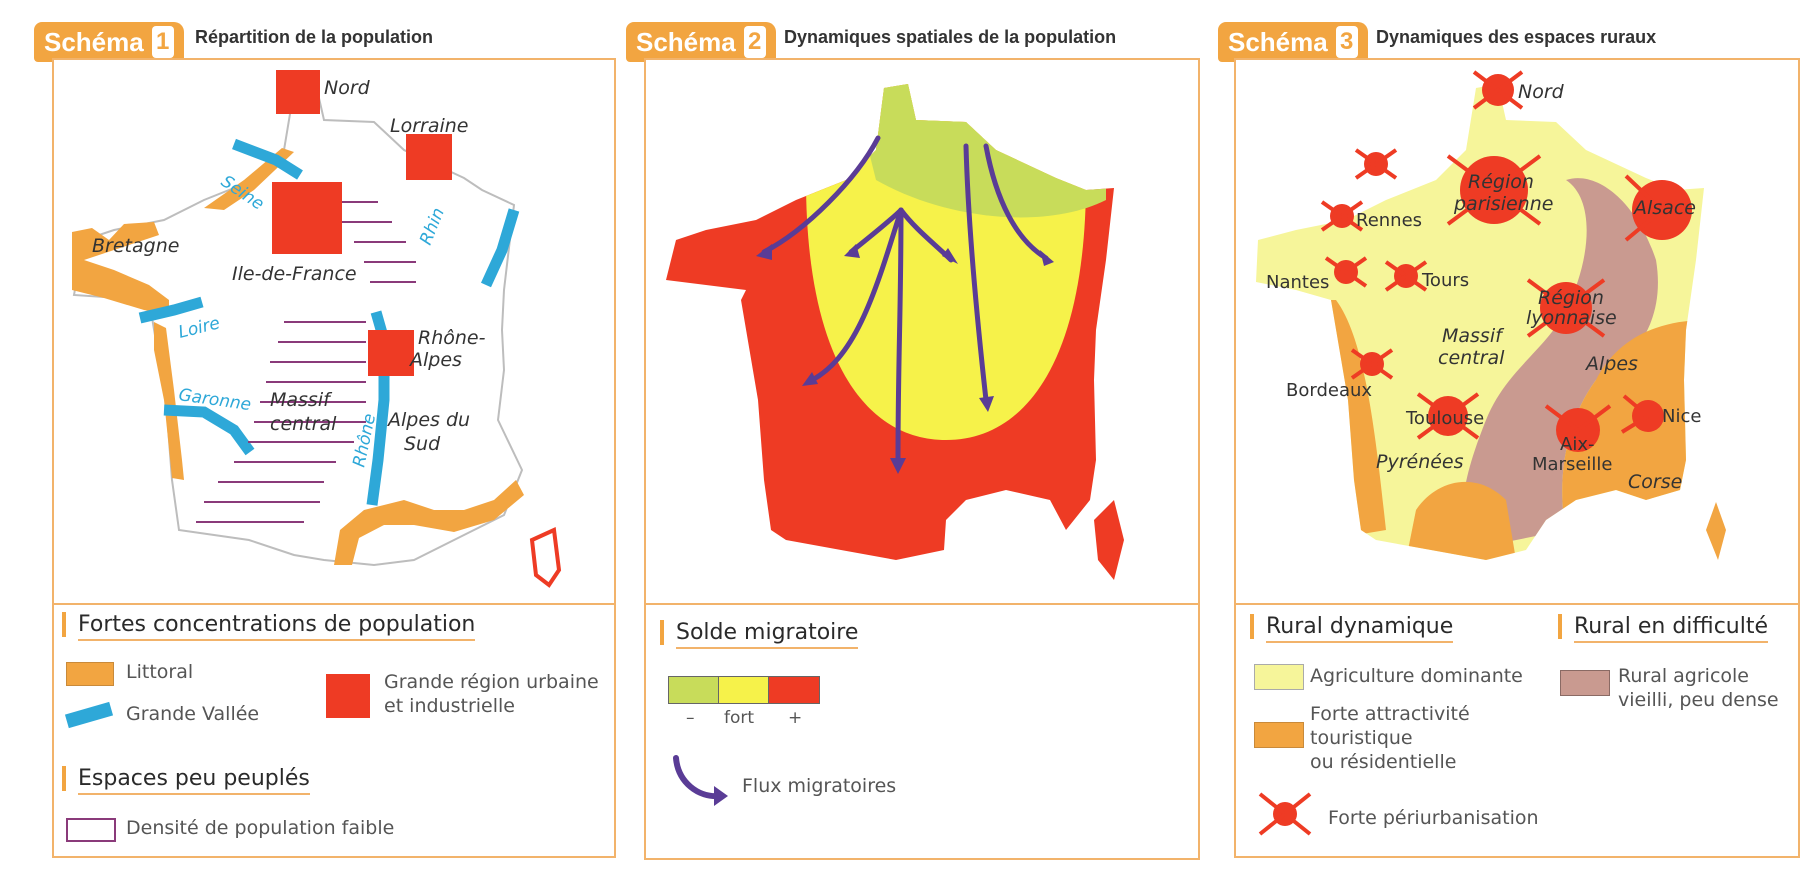  Describe the element at coordinates (950, 37) in the screenshot. I see `schema-2-title: Dynamiques spatiales de la population` at that location.